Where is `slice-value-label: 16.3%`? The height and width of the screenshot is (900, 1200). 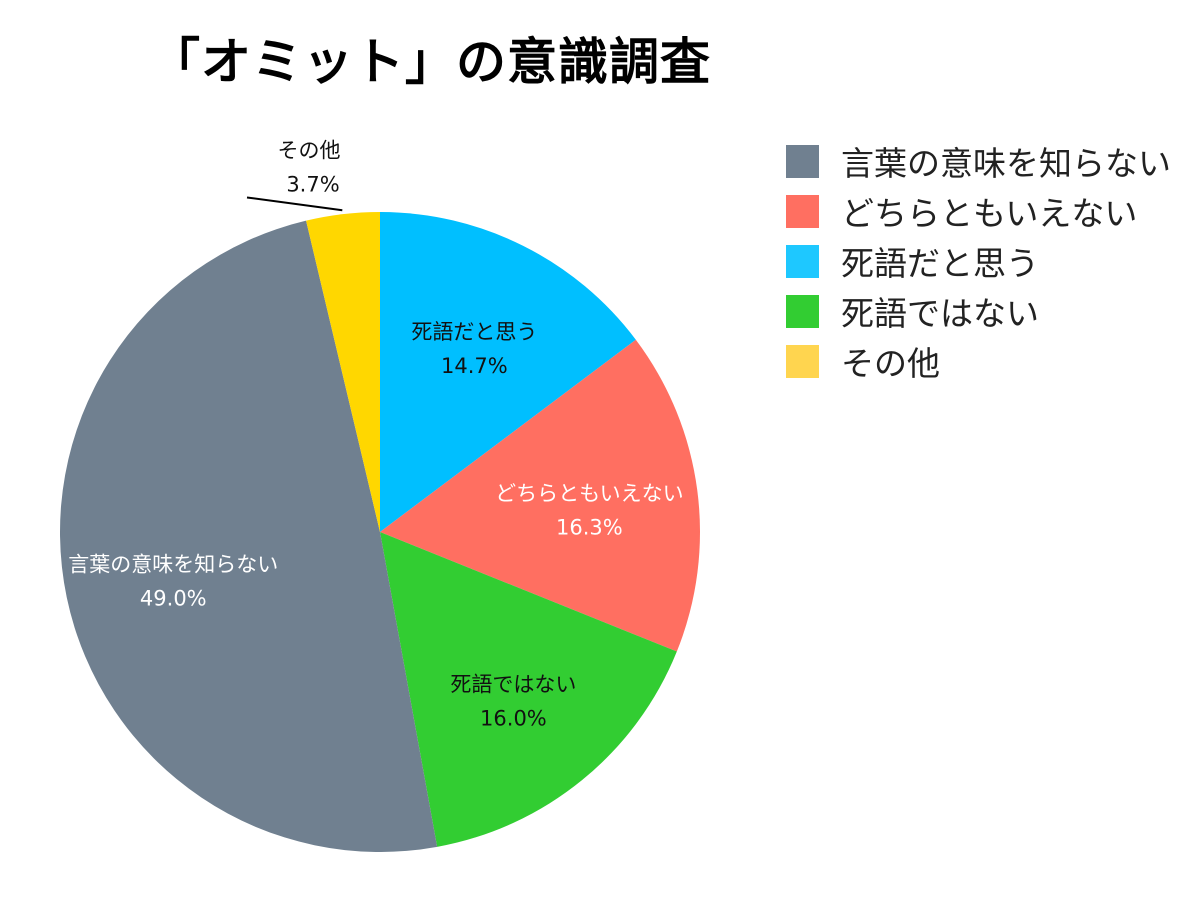
slice-value-label: 16.3% is located at coordinates (589, 527).